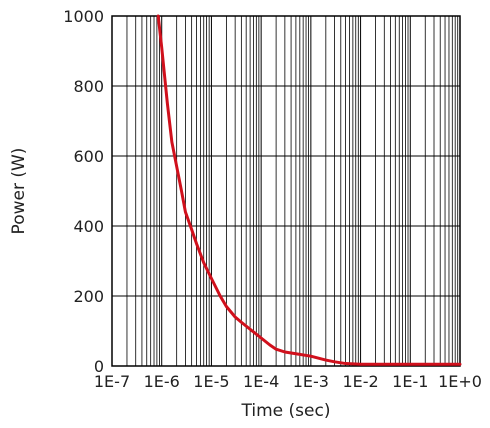 The height and width of the screenshot is (428, 490). What do you see at coordinates (360, 381) in the screenshot?
I see `x-tick-label: 1E-2` at bounding box center [360, 381].